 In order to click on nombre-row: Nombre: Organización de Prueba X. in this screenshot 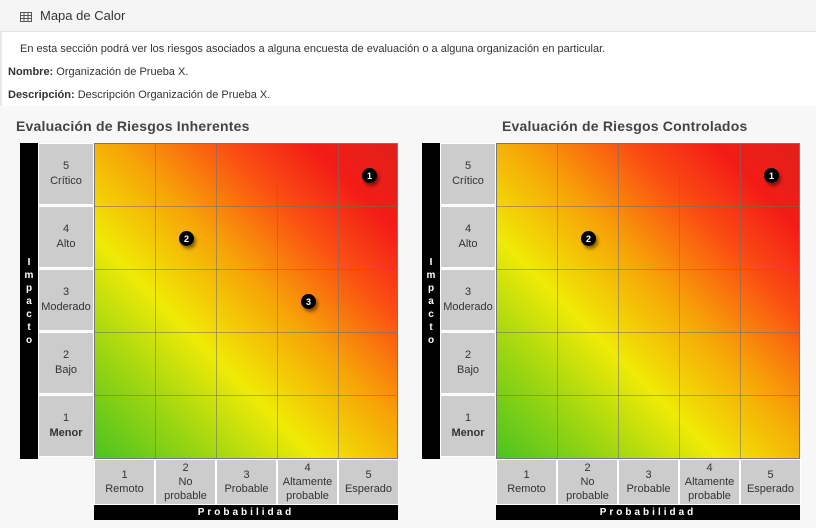, I will do `click(98, 72)`.